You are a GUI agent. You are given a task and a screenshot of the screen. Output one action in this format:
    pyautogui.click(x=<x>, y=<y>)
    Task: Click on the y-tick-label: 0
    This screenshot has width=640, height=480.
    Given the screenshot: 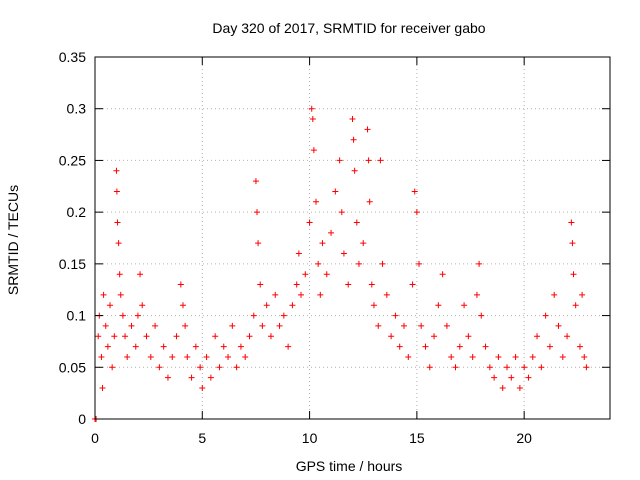 What is the action you would take?
    pyautogui.click(x=82, y=419)
    